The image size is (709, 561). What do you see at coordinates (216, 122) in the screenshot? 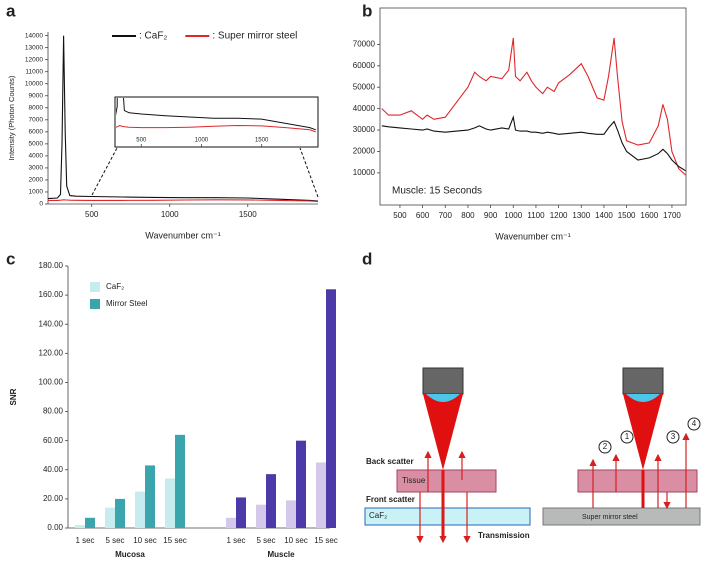
I see `inset-frame` at bounding box center [216, 122].